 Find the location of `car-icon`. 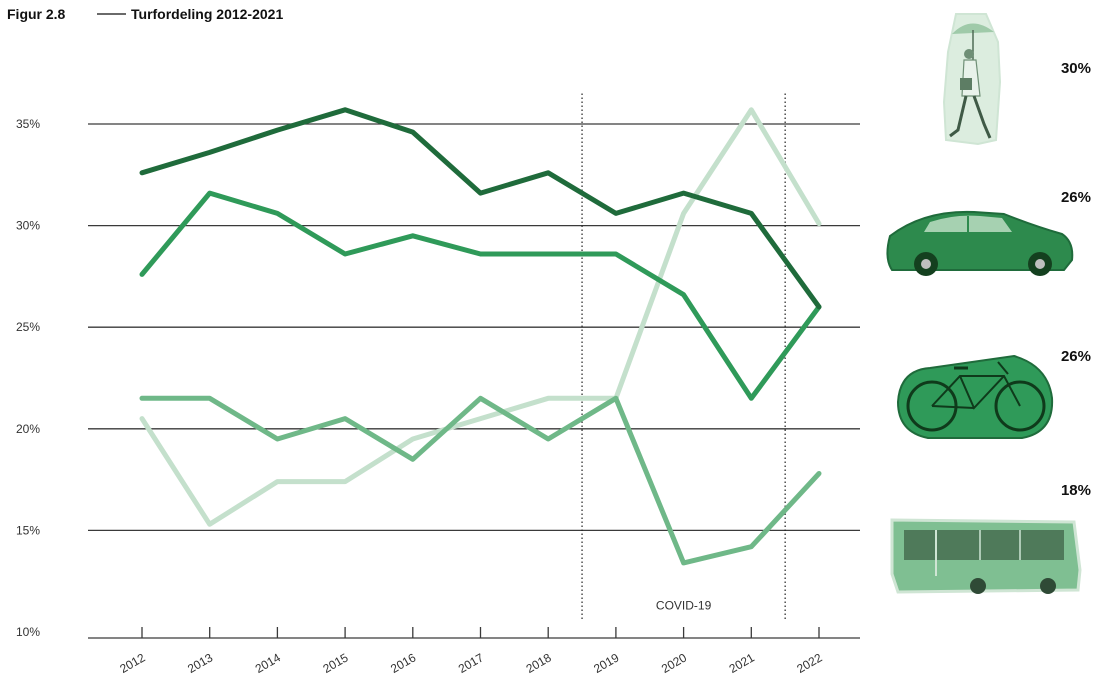

car-icon is located at coordinates (980, 243).